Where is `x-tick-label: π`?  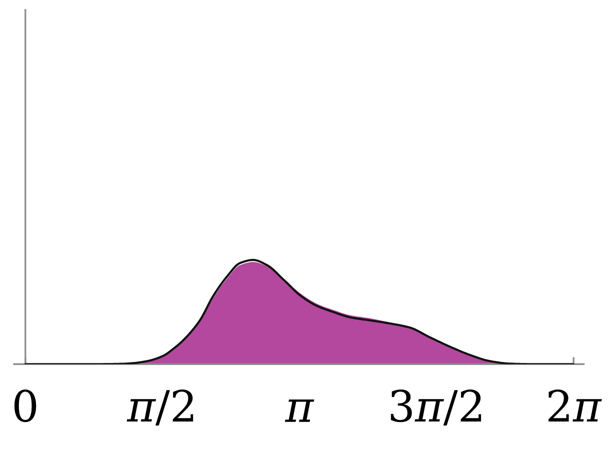
x-tick-label: π is located at coordinates (299, 410).